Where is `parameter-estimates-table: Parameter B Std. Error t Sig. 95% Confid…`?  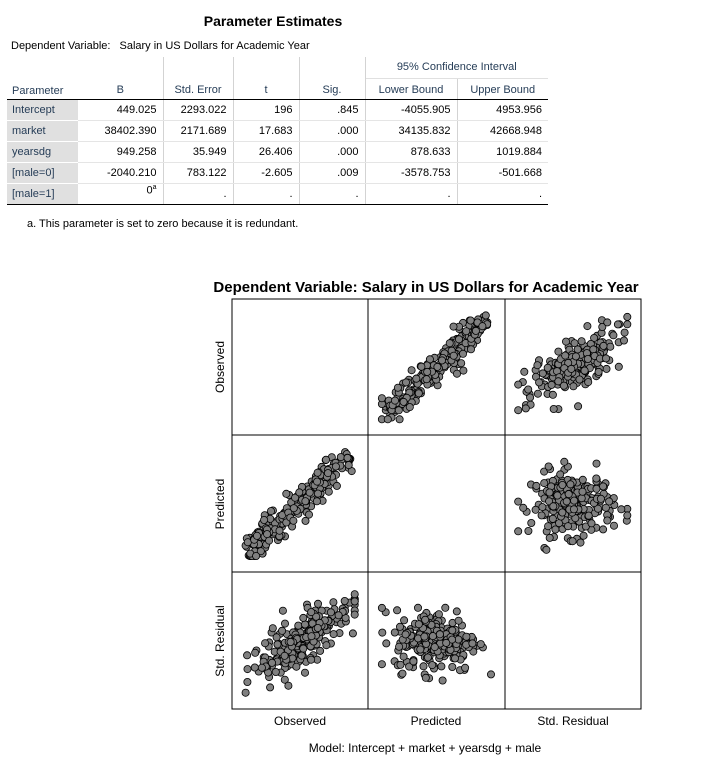 parameter-estimates-table: Parameter B Std. Error t Sig. 95% Confid… is located at coordinates (277, 131).